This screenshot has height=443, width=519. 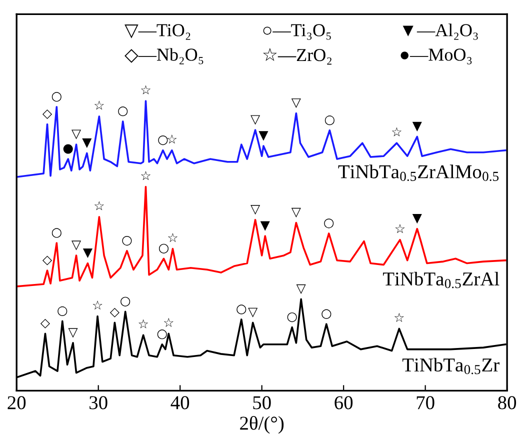 I want to click on x-tick-label: 60, so click(x=343, y=403).